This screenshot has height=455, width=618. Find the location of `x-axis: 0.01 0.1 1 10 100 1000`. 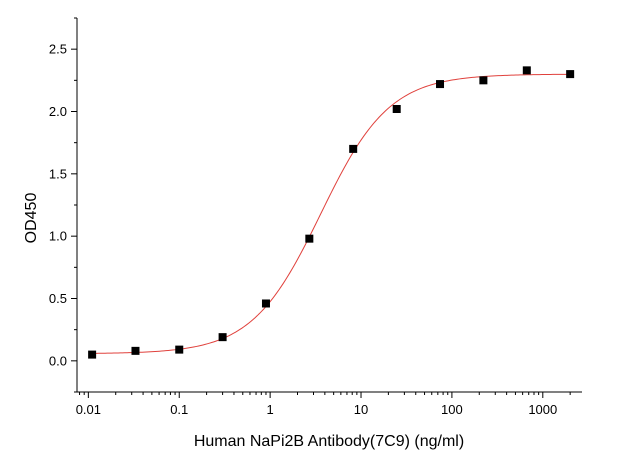

x-axis: 0.01 0.1 1 10 100 1000 is located at coordinates (323, 404).